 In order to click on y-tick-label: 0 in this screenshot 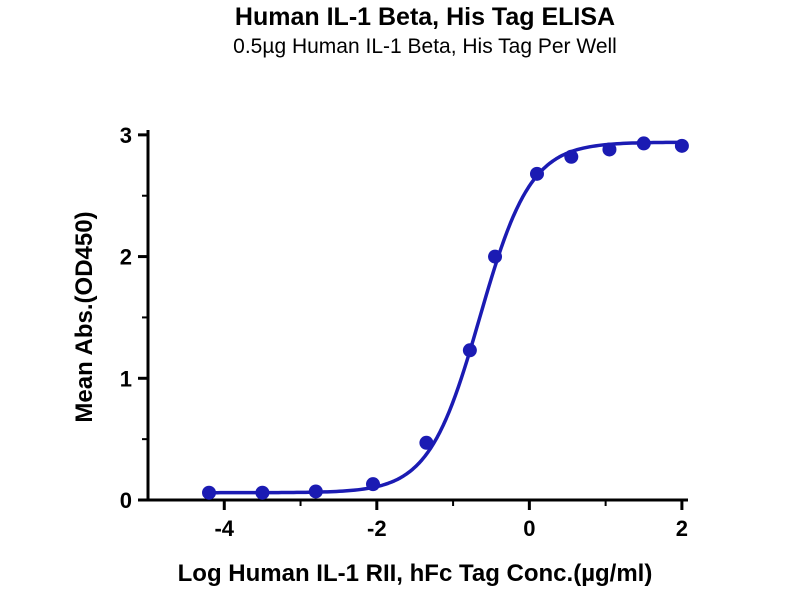, I will do `click(126, 500)`.